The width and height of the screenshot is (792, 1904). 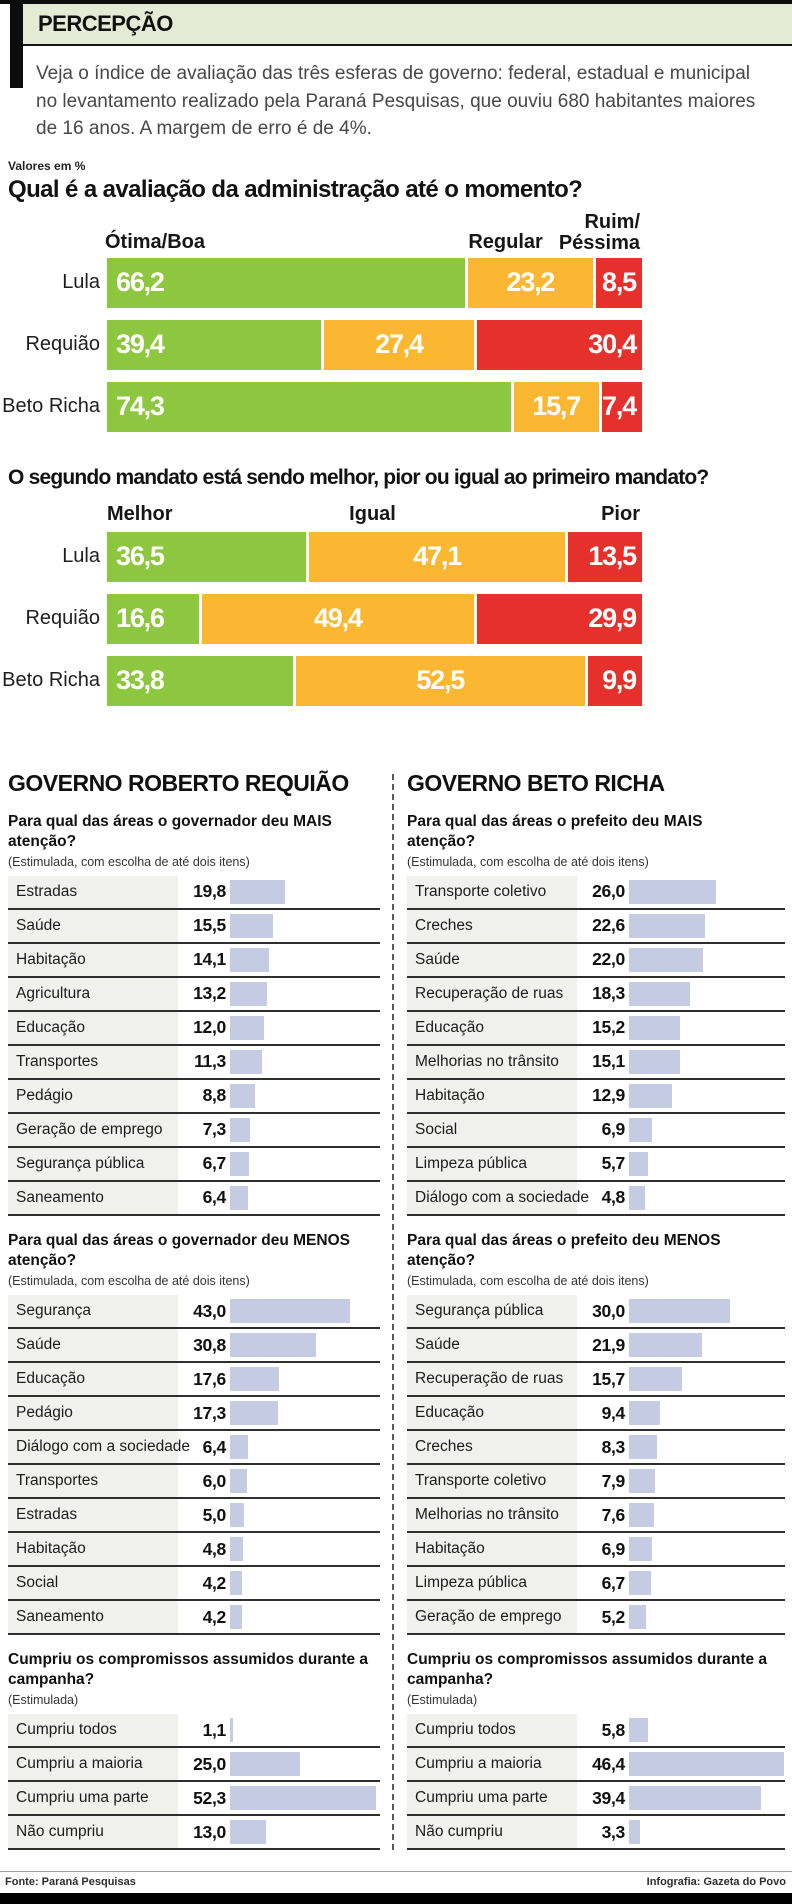 I want to click on item-label: Segurança pública, so click(x=80, y=1163).